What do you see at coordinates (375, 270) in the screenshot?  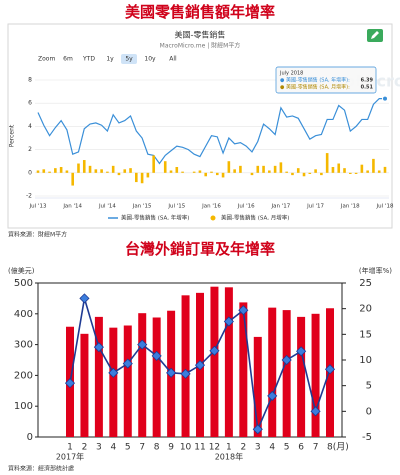 I see `y2-axis-label: (年增率%)` at bounding box center [375, 270].